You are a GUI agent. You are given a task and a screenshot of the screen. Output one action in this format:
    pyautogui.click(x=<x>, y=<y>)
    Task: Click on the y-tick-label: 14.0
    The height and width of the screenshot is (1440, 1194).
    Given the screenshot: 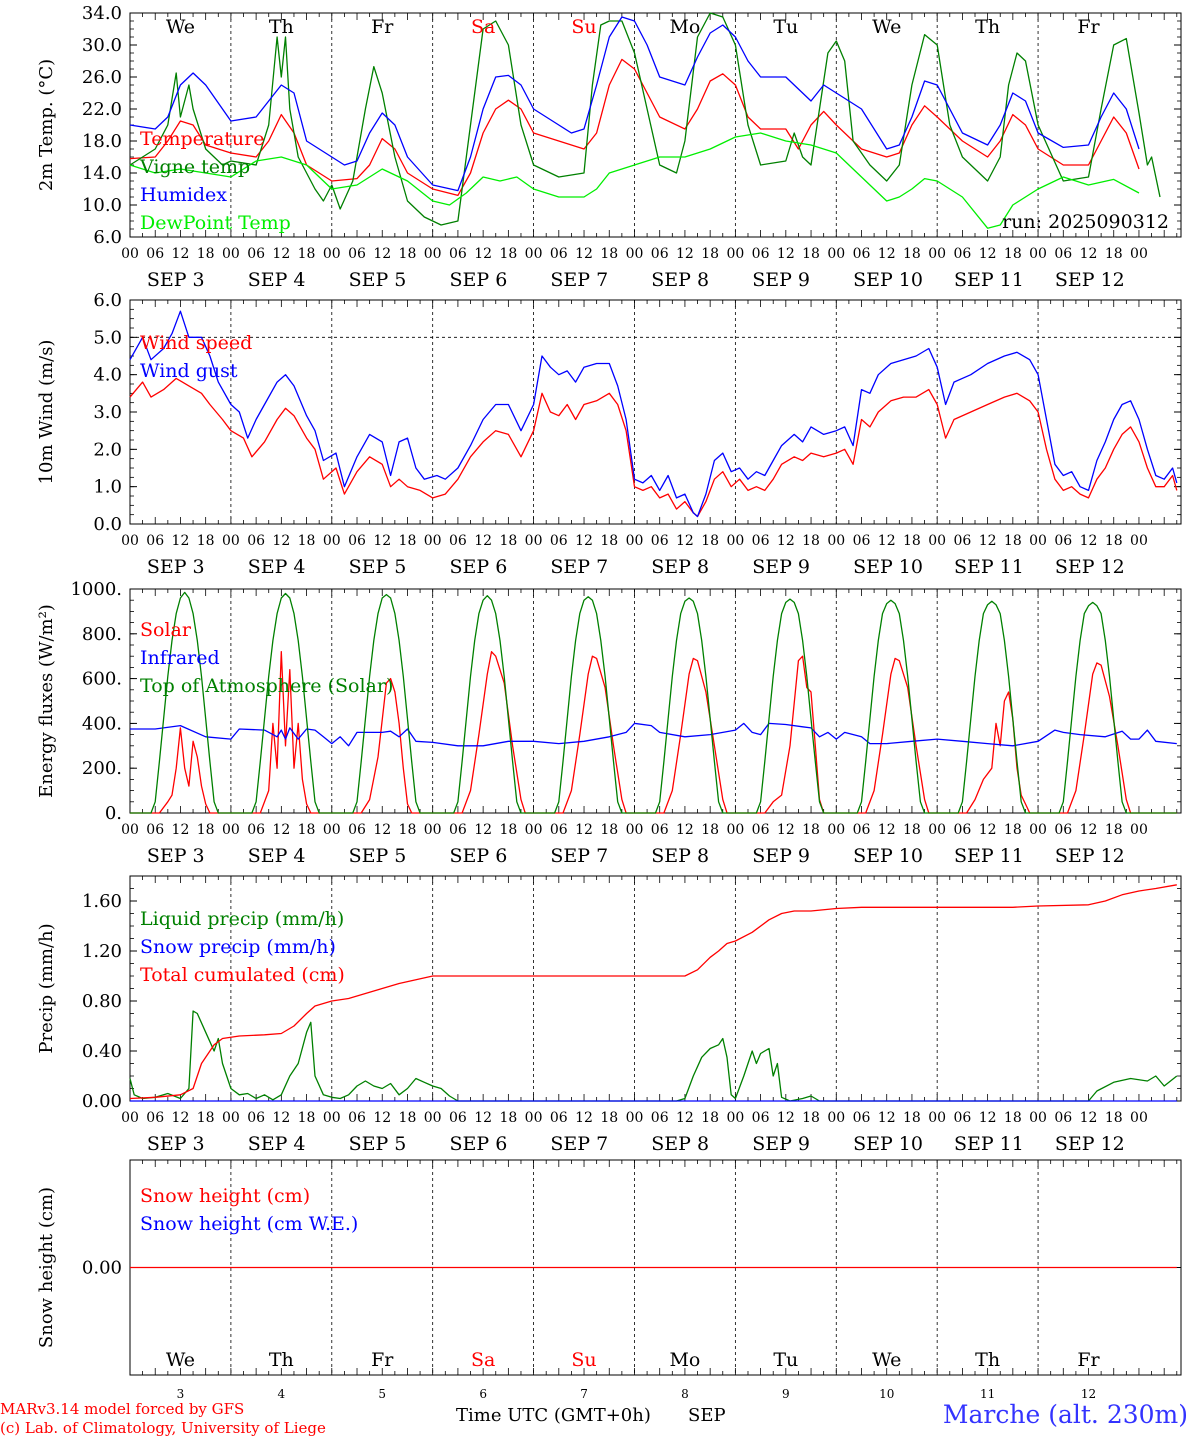 What is the action you would take?
    pyautogui.click(x=102, y=173)
    